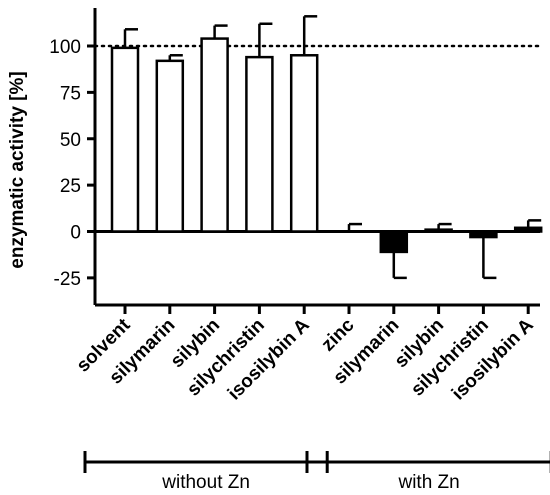 The height and width of the screenshot is (495, 550). What do you see at coordinates (65, 47) in the screenshot?
I see `y-tick-label: 100` at bounding box center [65, 47].